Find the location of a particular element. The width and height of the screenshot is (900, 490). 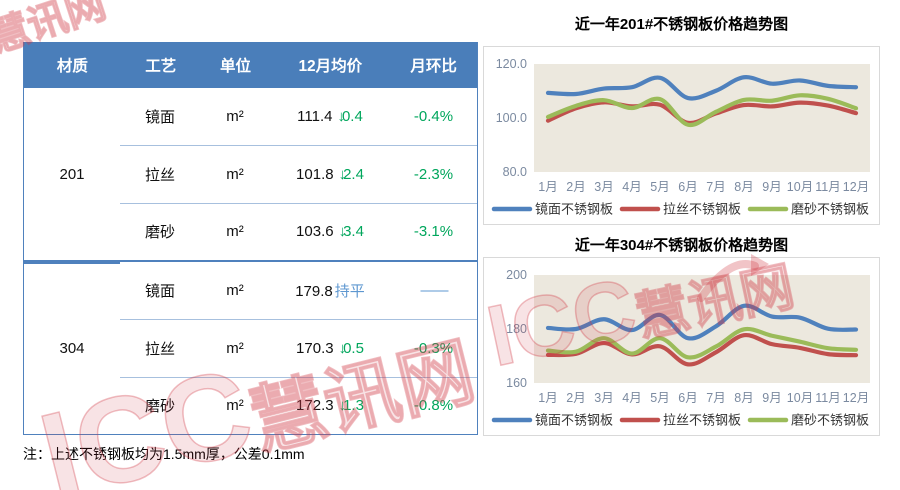

change-value: 2.4 is located at coordinates (353, 174).